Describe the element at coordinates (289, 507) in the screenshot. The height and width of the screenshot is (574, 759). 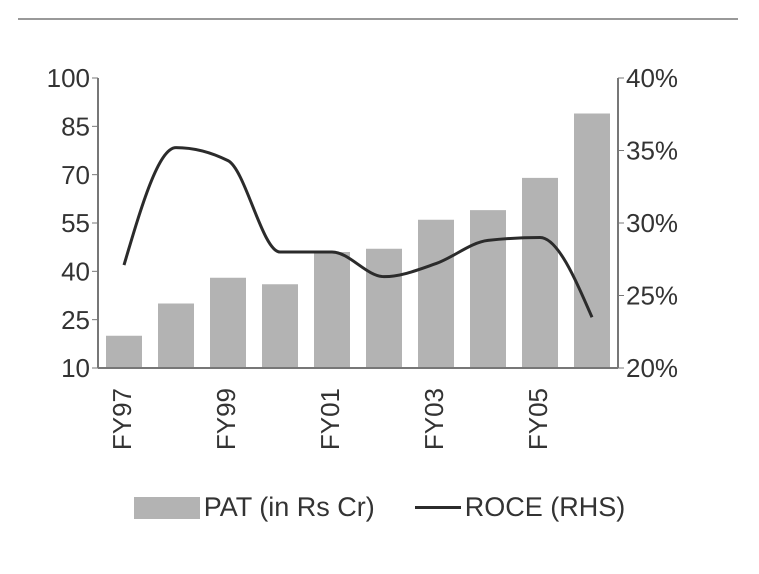
I see `legend-label: PAT (in Rs Cr)` at that location.